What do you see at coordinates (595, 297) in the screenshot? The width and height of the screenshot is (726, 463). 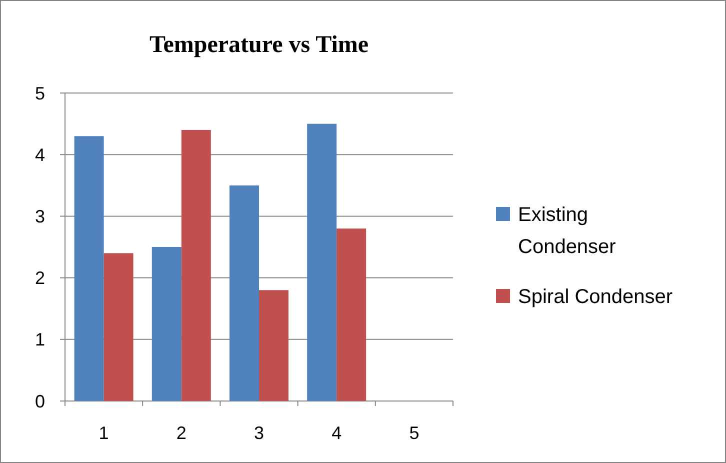 I see `legend-label: Spiral Condenser` at bounding box center [595, 297].